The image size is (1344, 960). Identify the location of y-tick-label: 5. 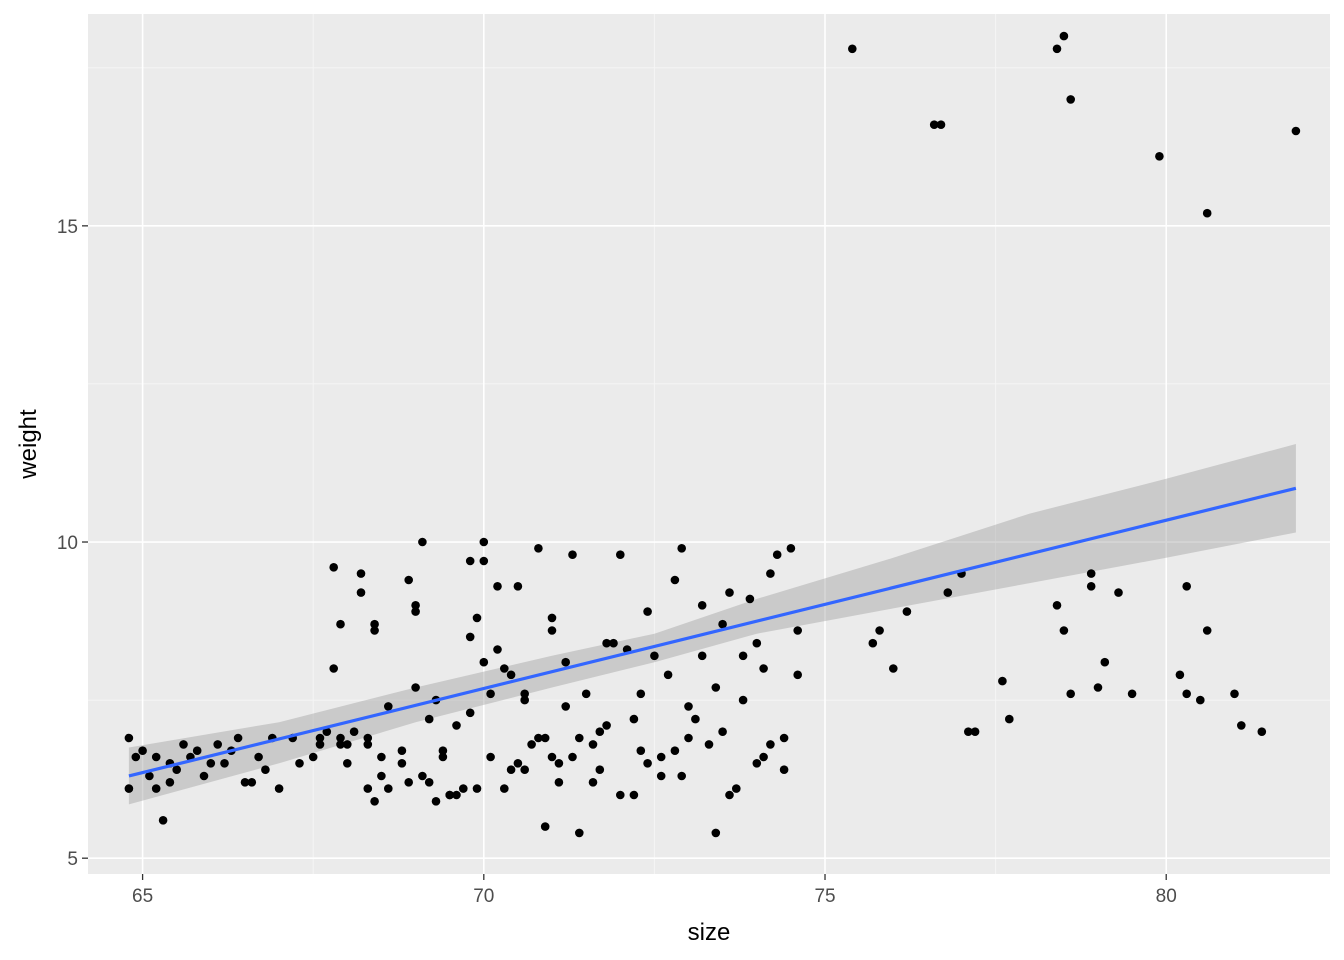
(72, 859).